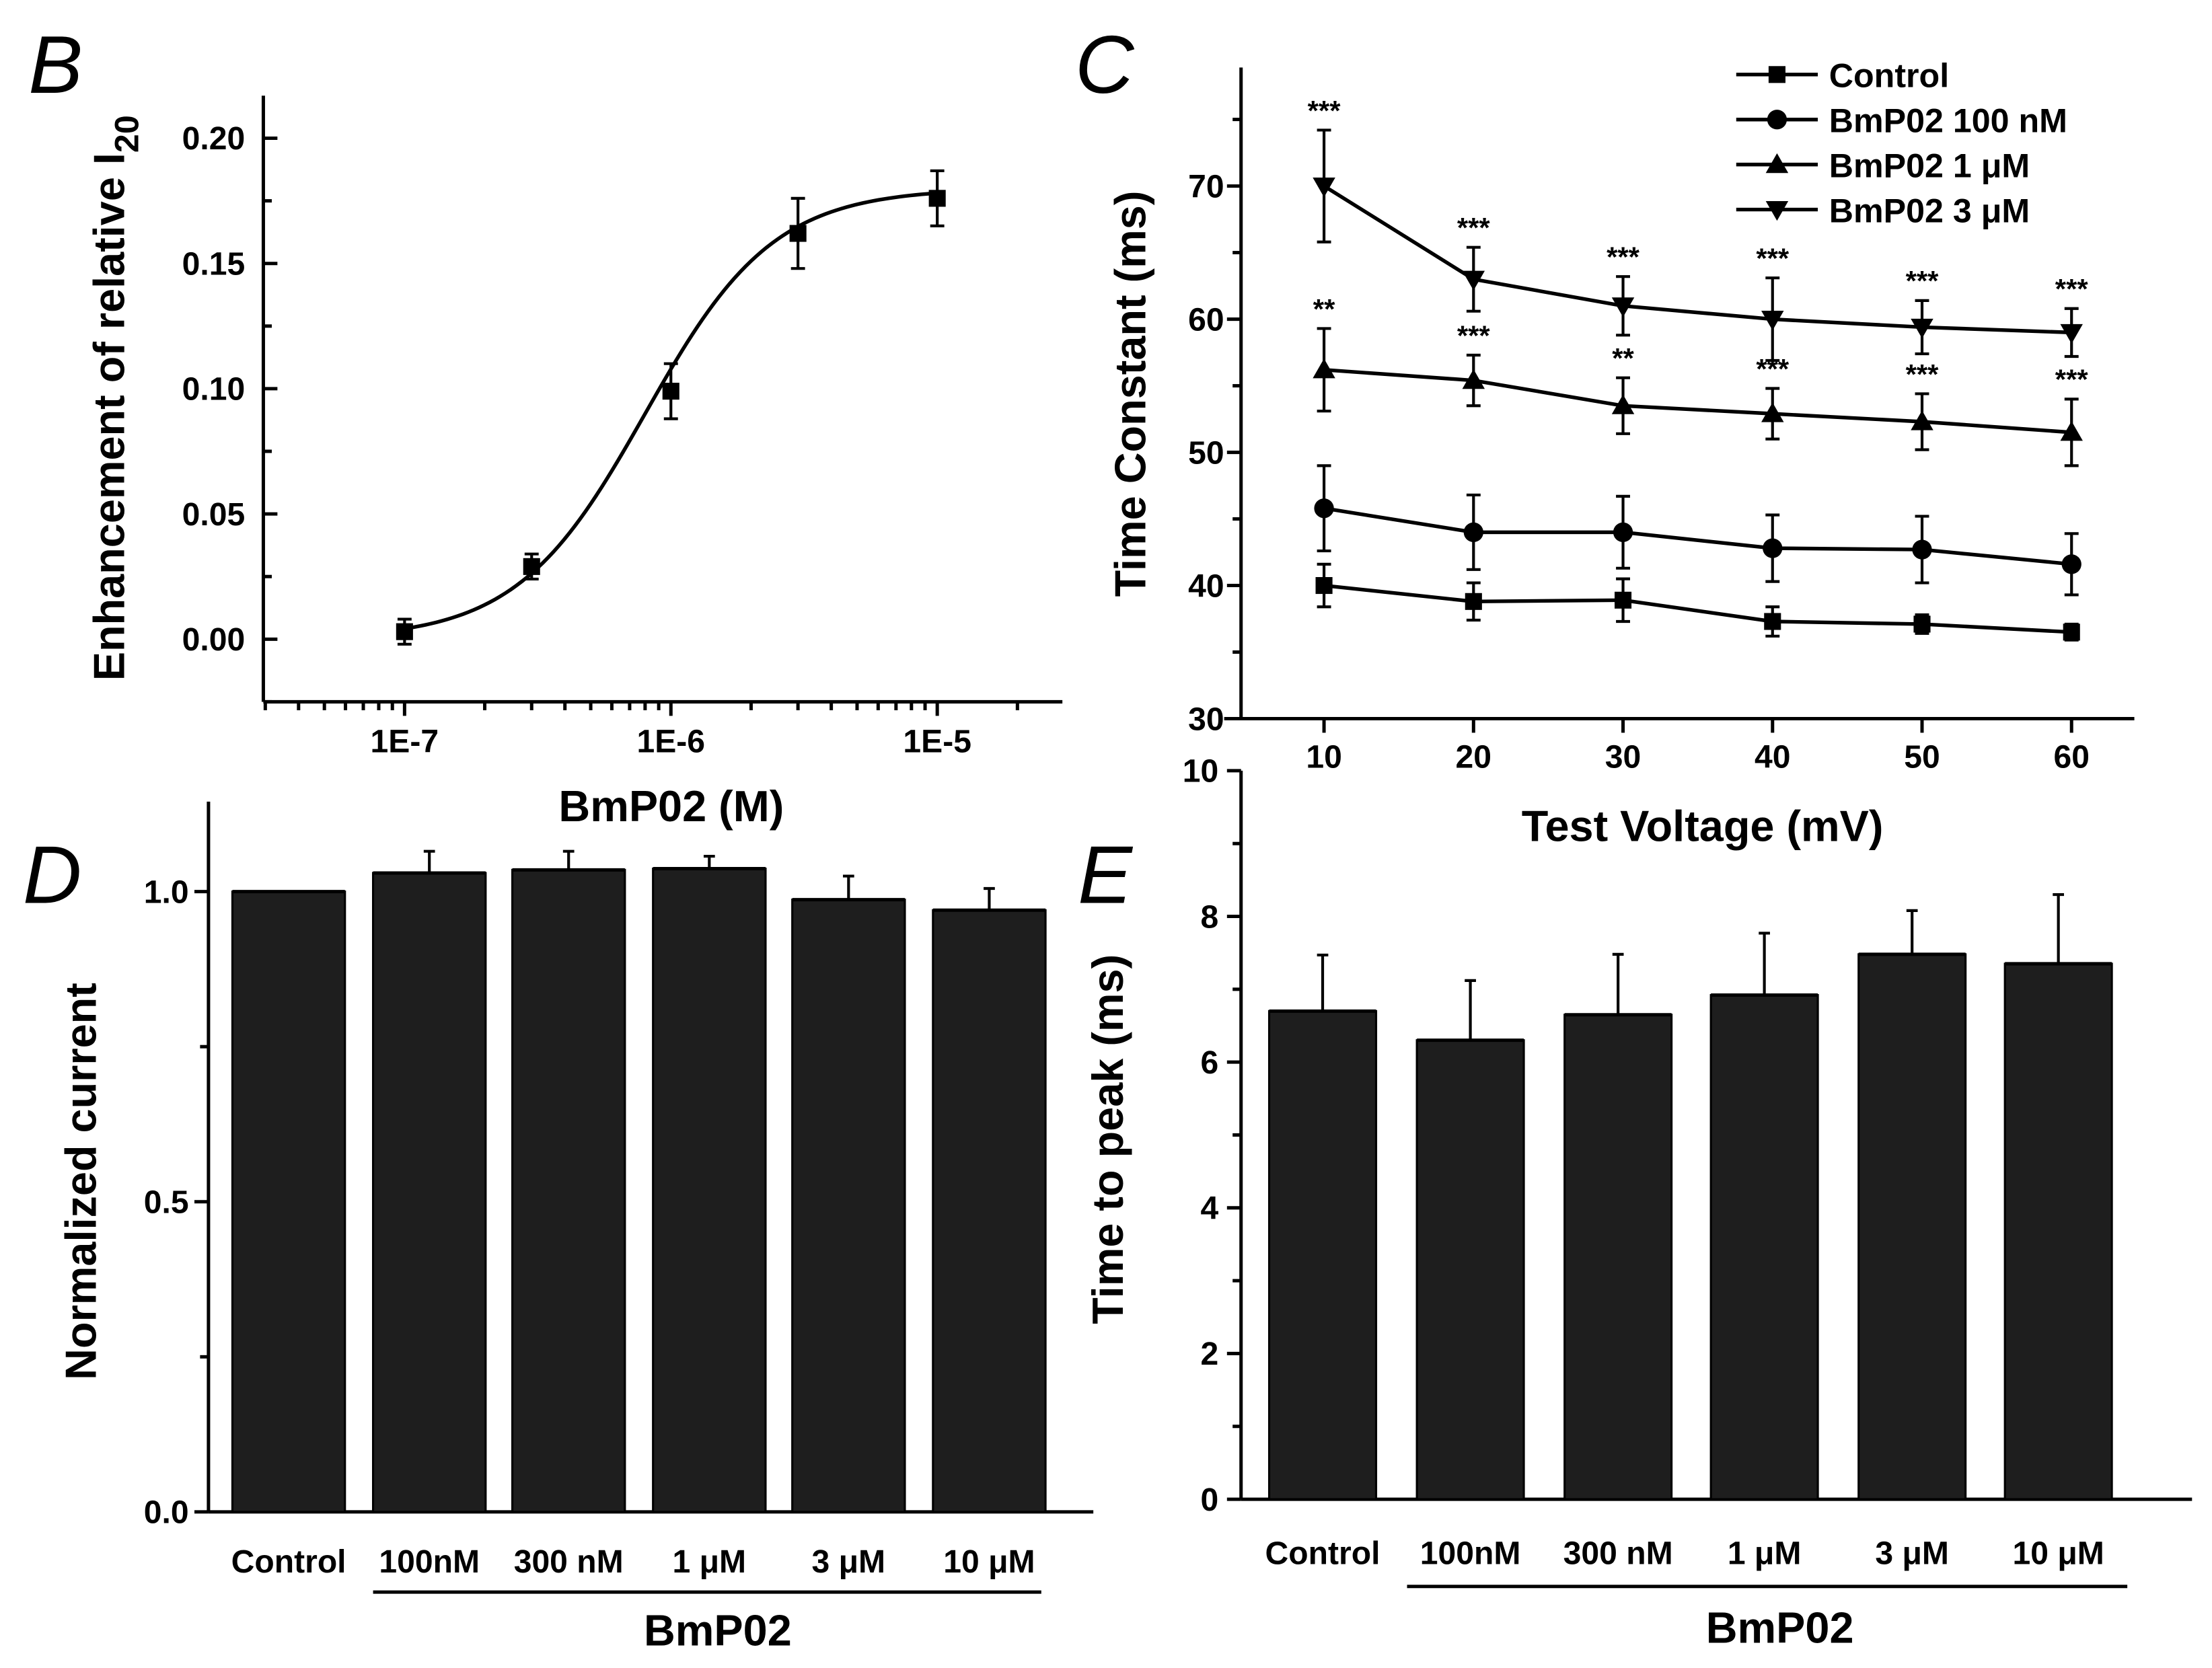  I want to click on x-tick-label: 1E-6, so click(670, 742).